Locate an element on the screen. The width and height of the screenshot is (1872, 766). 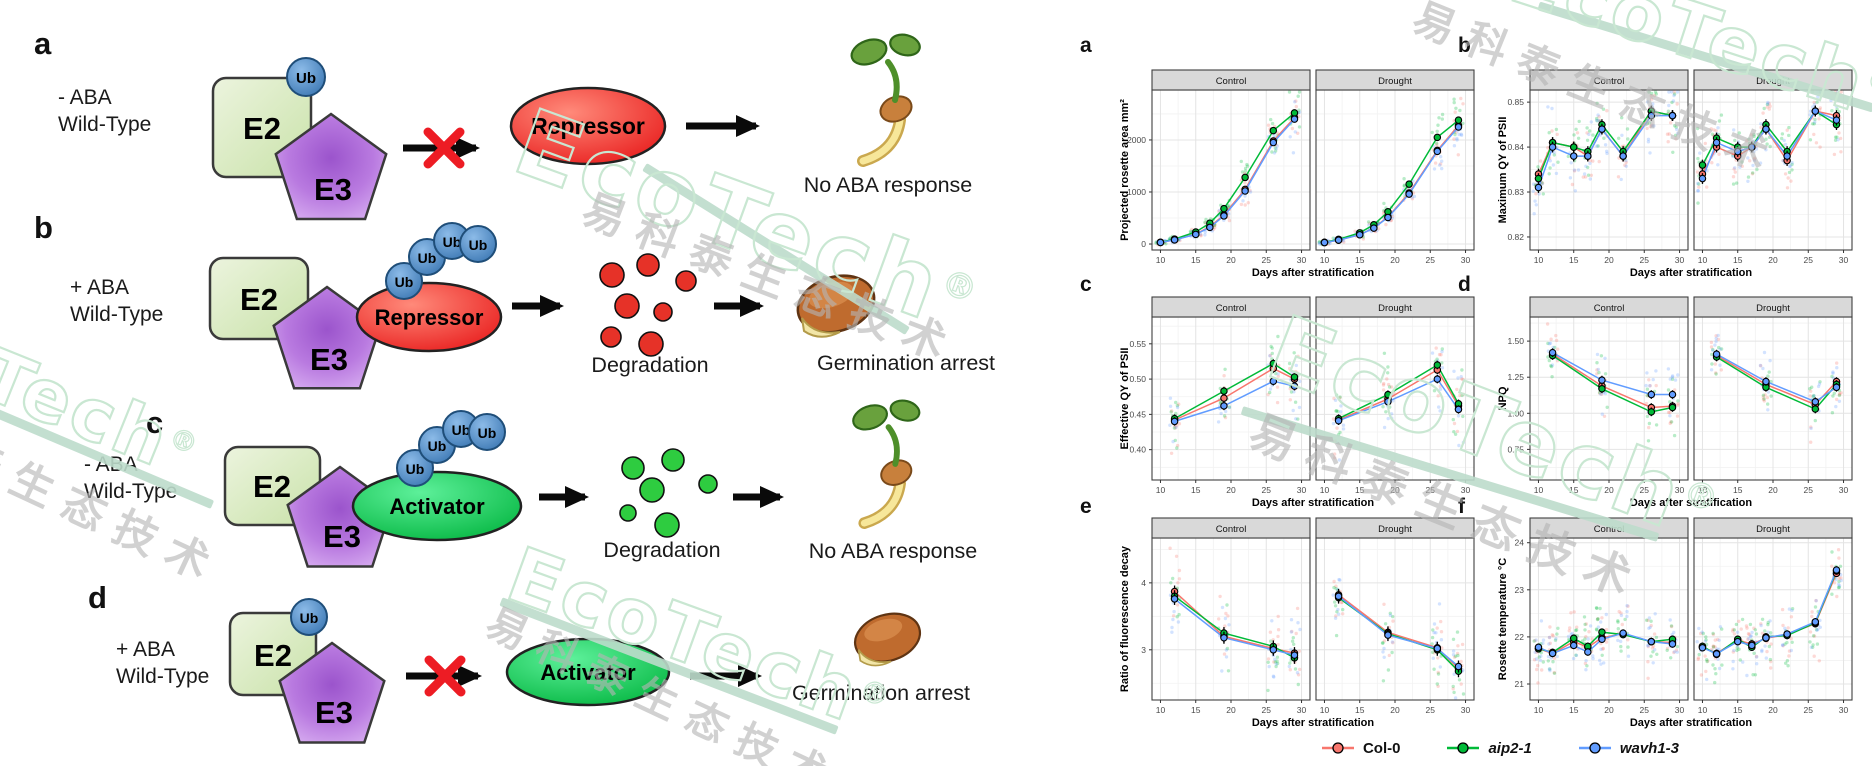
legend-label: aip2-1 is located at coordinates (1510, 748).